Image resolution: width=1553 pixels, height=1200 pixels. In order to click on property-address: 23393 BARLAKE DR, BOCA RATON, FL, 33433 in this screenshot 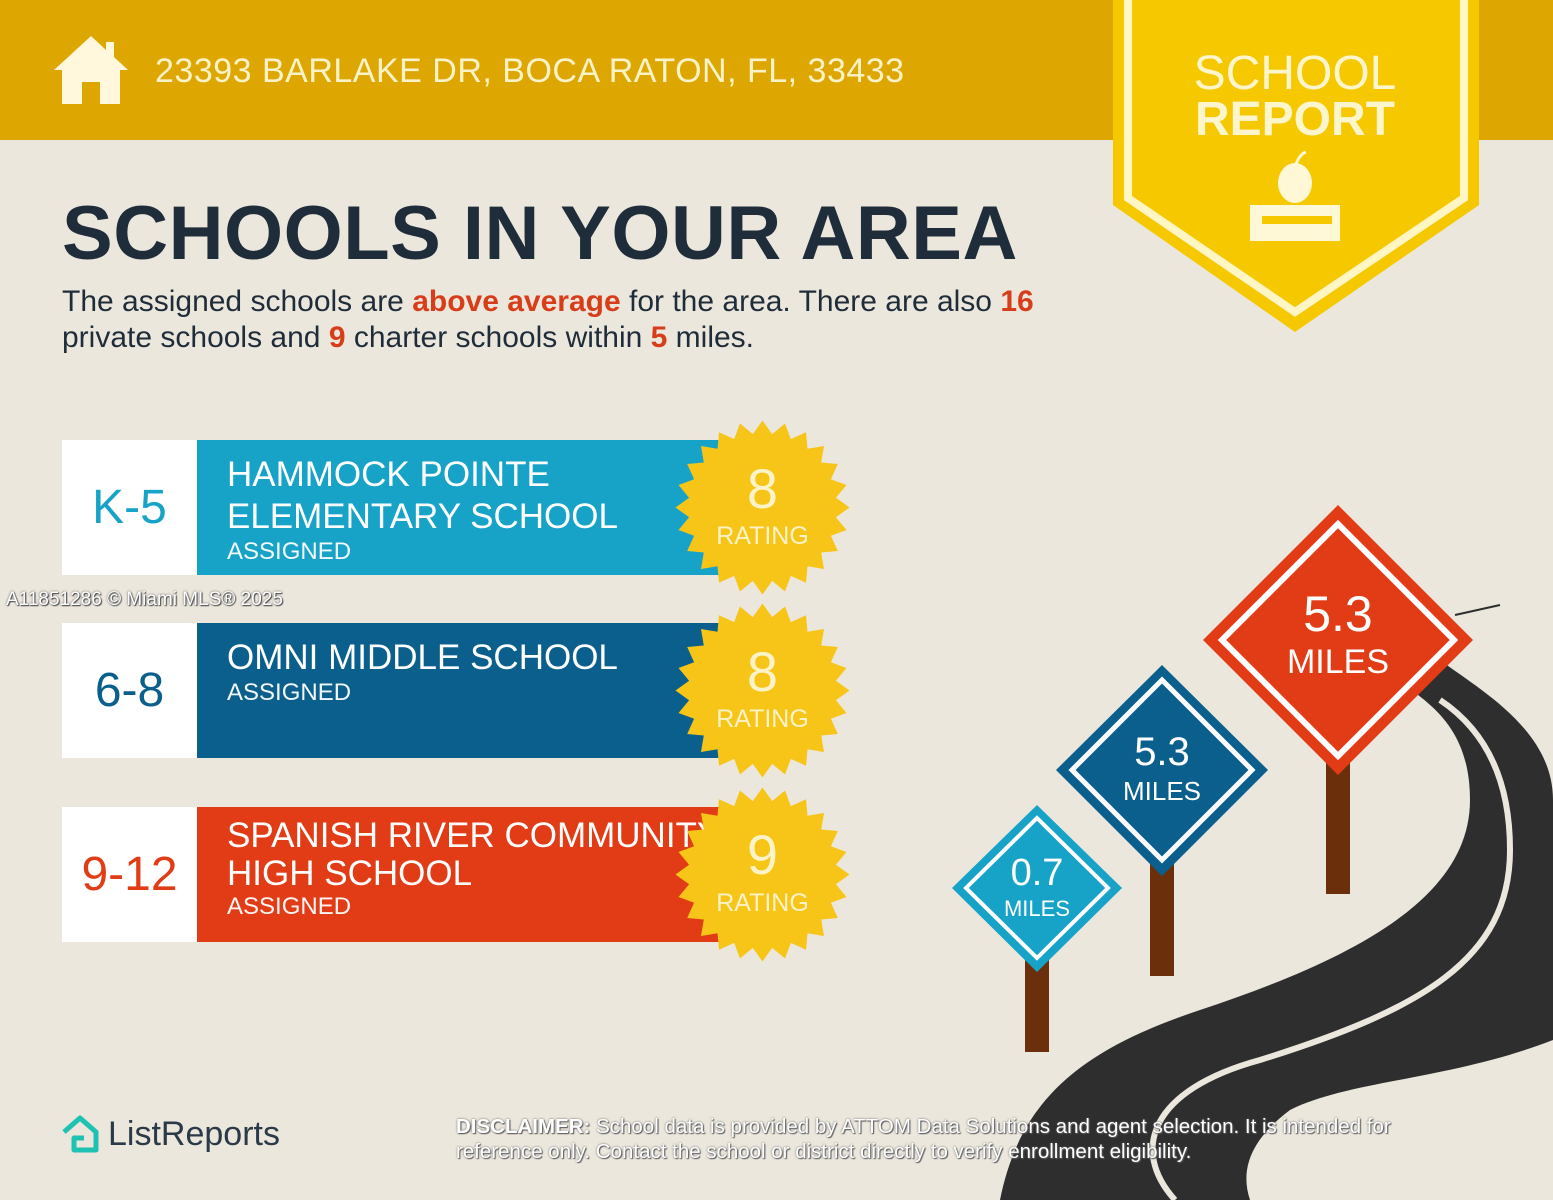, I will do `click(530, 71)`.